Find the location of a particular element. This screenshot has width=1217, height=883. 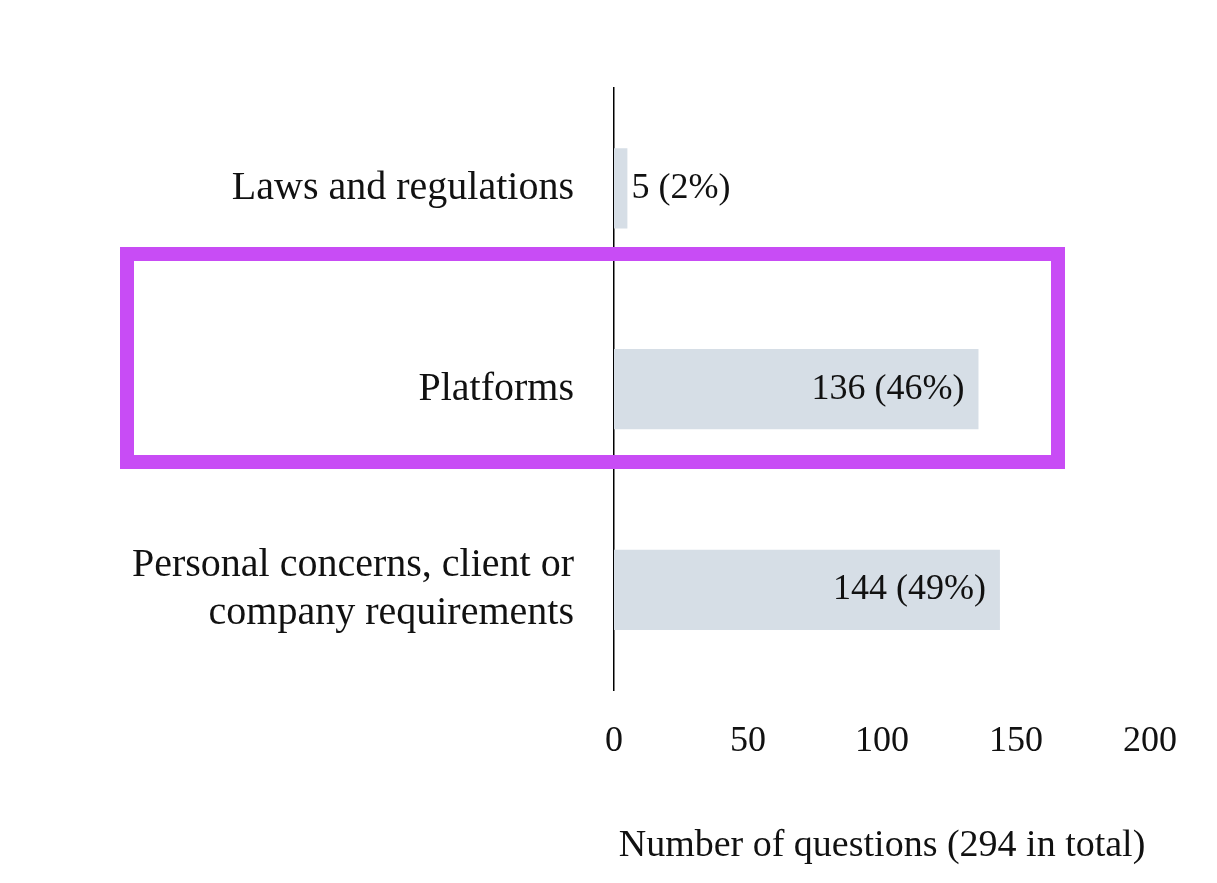

data-label: 136 (46%) is located at coordinates (888, 386).